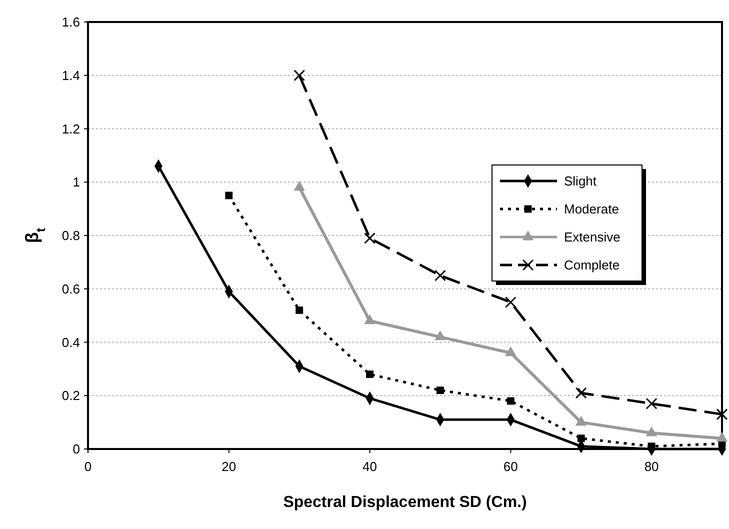  I want to click on x-tick-label: 0, so click(88, 466).